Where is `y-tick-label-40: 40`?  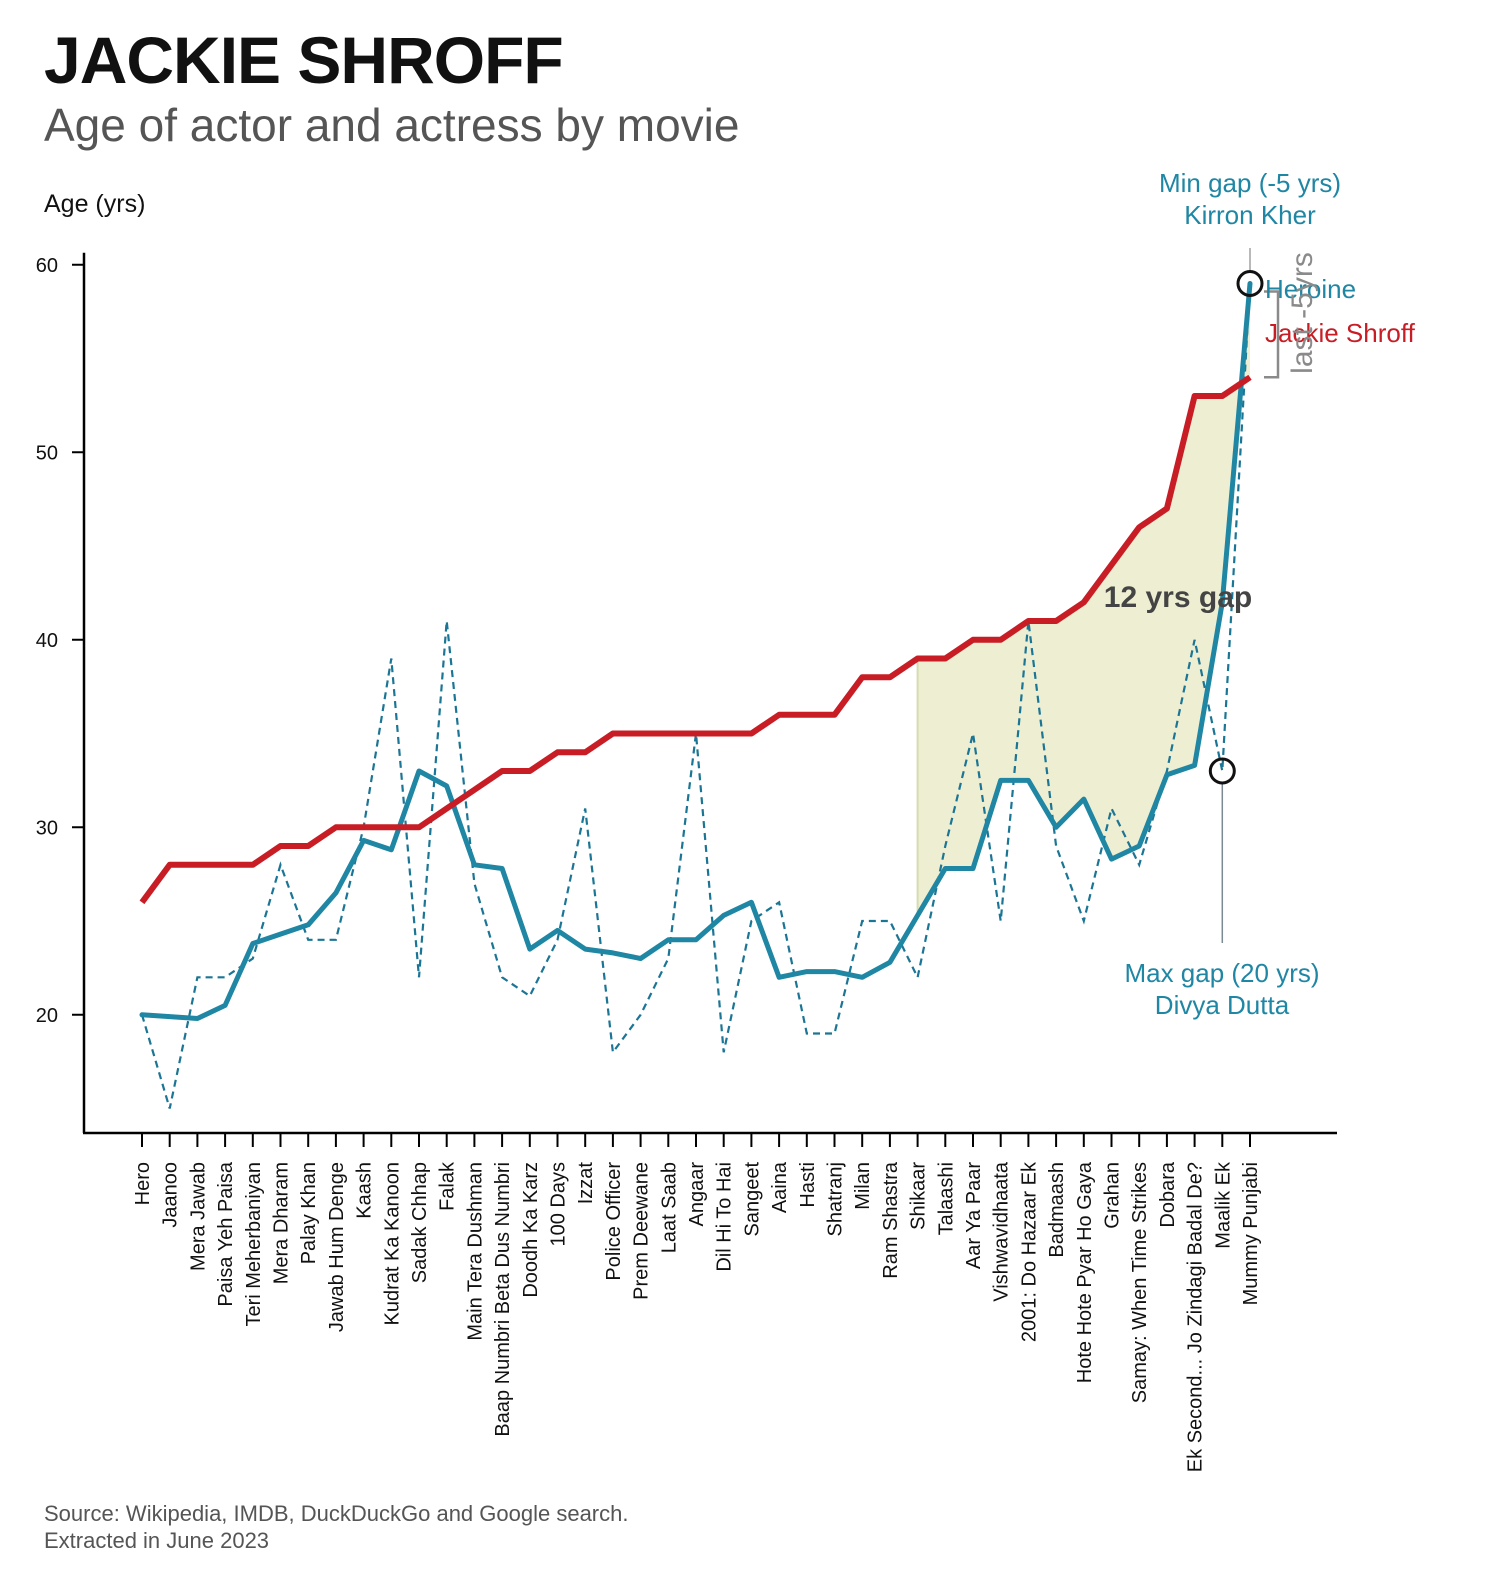
y-tick-label-40: 40 is located at coordinates (47, 641).